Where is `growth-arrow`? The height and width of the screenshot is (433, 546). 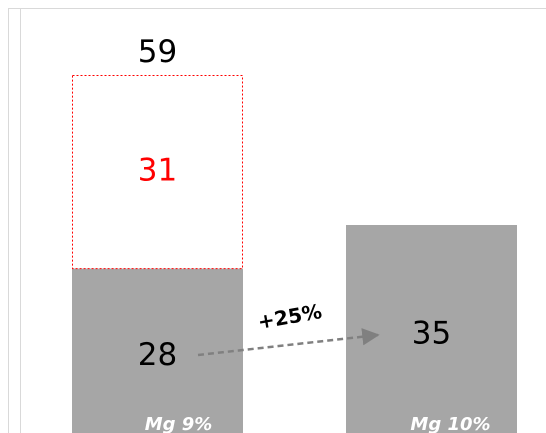
growth-arrow is located at coordinates (288, 342).